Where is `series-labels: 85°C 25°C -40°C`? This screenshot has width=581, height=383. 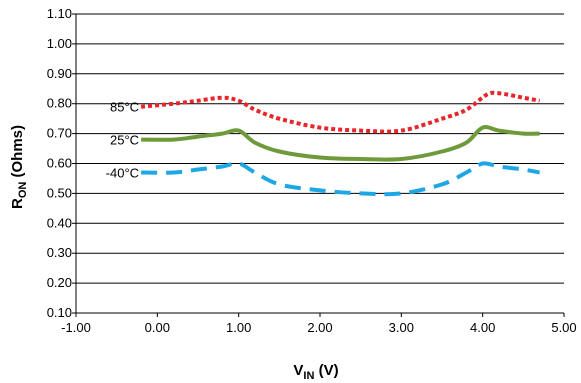 series-labels: 85°C 25°C -40°C is located at coordinates (122, 140).